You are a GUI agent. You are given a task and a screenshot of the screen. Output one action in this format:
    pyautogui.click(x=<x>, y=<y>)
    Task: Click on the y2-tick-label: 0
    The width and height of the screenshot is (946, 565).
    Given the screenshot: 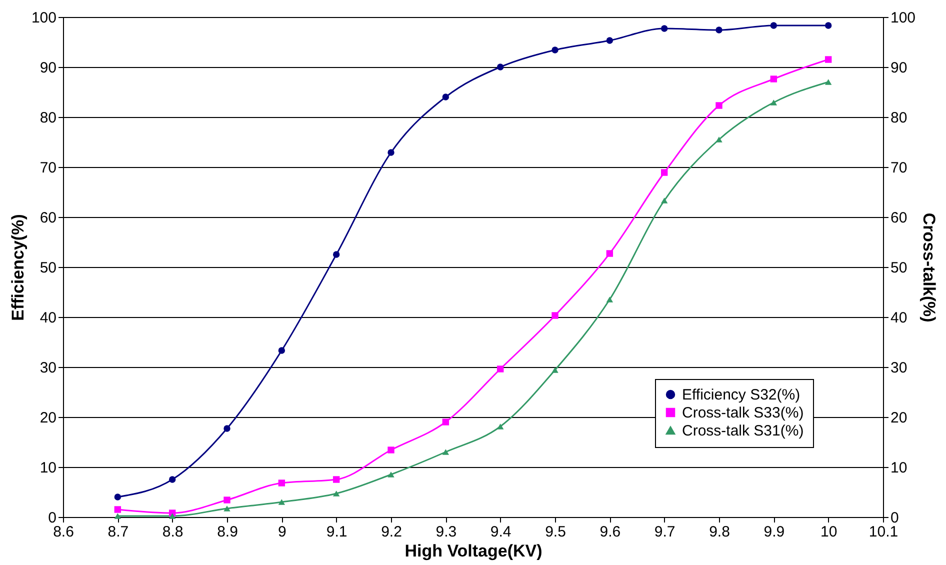 What is the action you would take?
    pyautogui.click(x=894, y=518)
    